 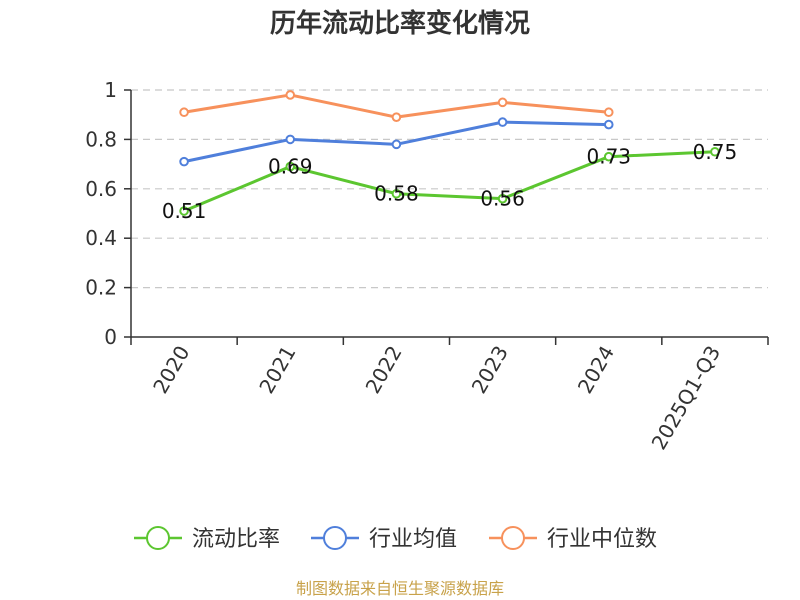 I want to click on data-label: 0.56, so click(x=502, y=199).